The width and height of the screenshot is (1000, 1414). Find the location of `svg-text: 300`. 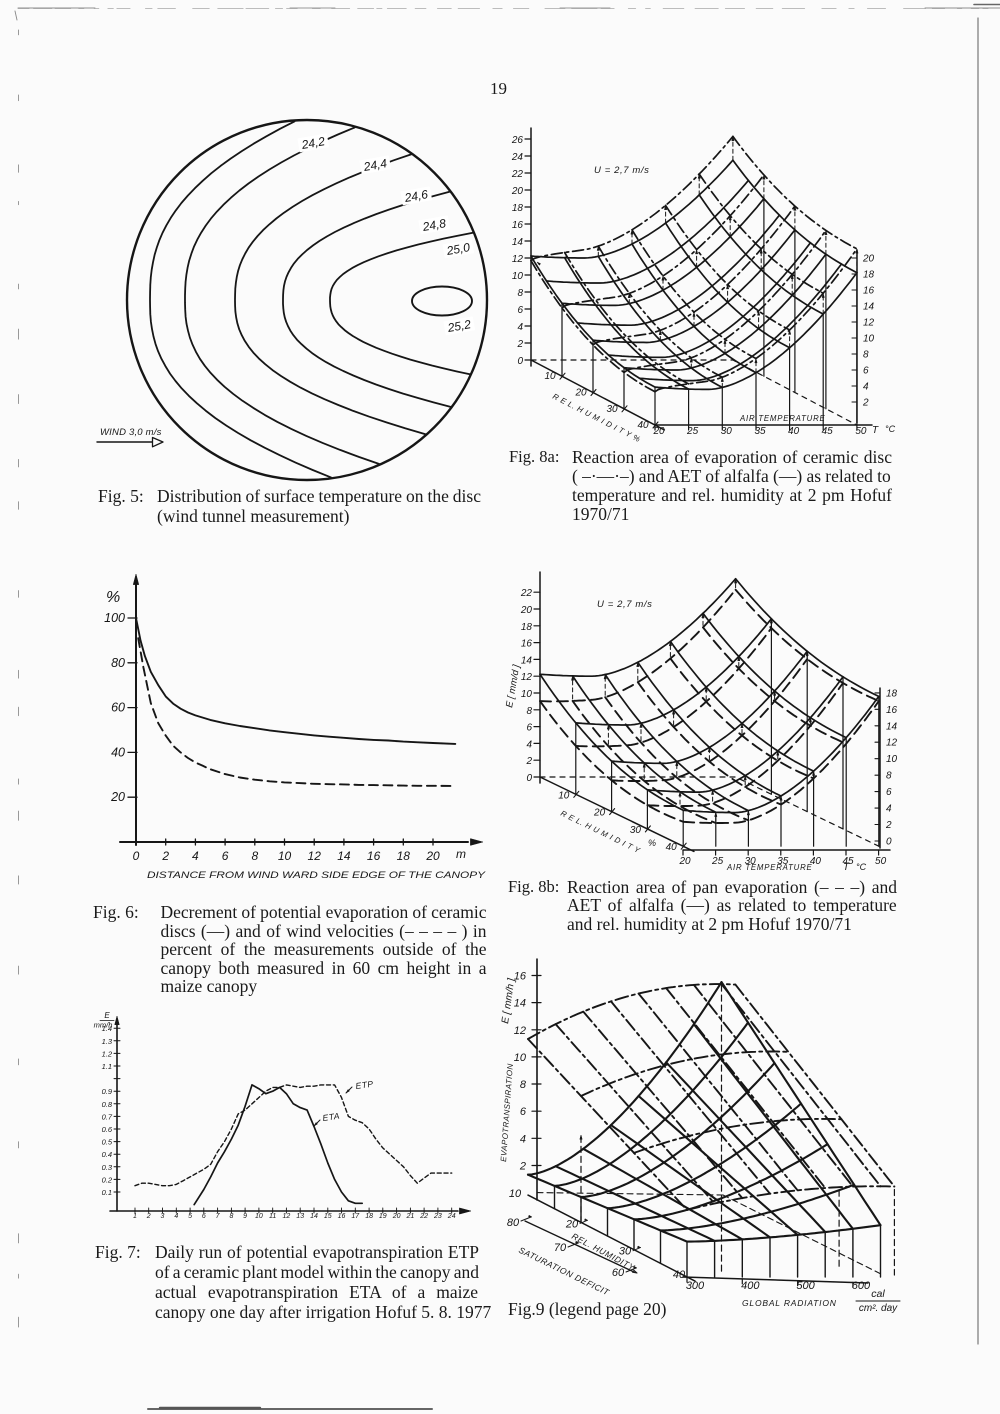

svg-text: 300 is located at coordinates (695, 1286).